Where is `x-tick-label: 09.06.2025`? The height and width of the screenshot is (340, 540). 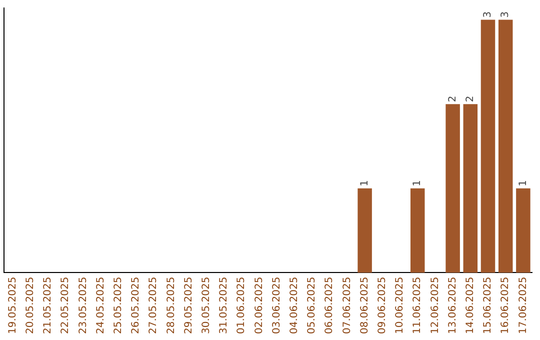 x-tick-label: 09.06.2025 is located at coordinates (382, 305).